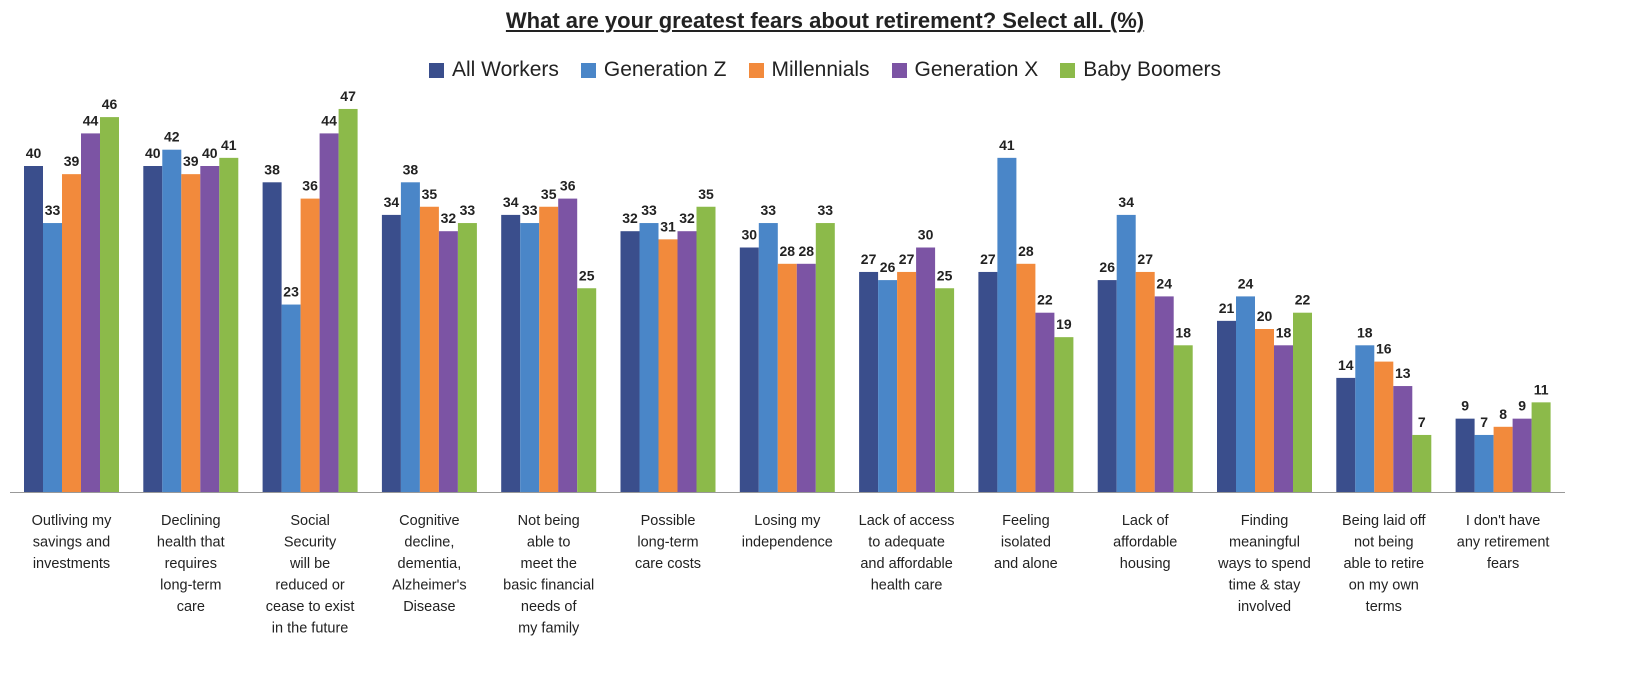 Image resolution: width=1650 pixels, height=678 pixels. Describe the element at coordinates (1152, 69) in the screenshot. I see `legend-label: Baby Boomers` at that location.